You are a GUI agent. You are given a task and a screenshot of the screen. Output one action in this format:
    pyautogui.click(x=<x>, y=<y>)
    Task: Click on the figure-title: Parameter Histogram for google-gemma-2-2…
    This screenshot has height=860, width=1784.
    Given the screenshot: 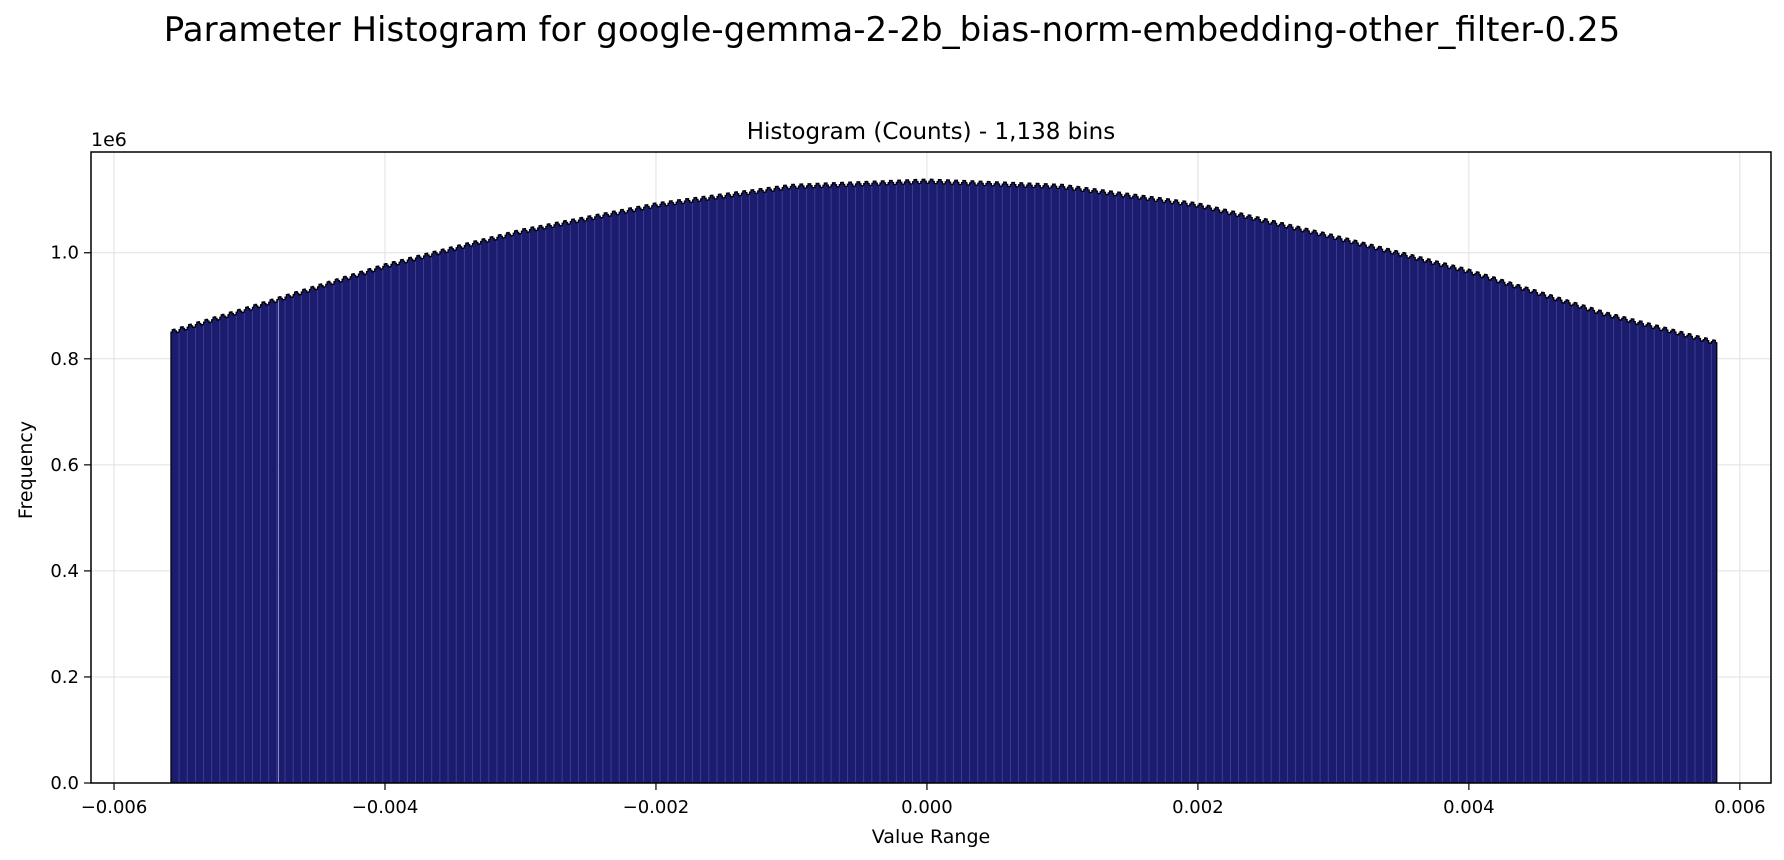 What is the action you would take?
    pyautogui.click(x=892, y=30)
    